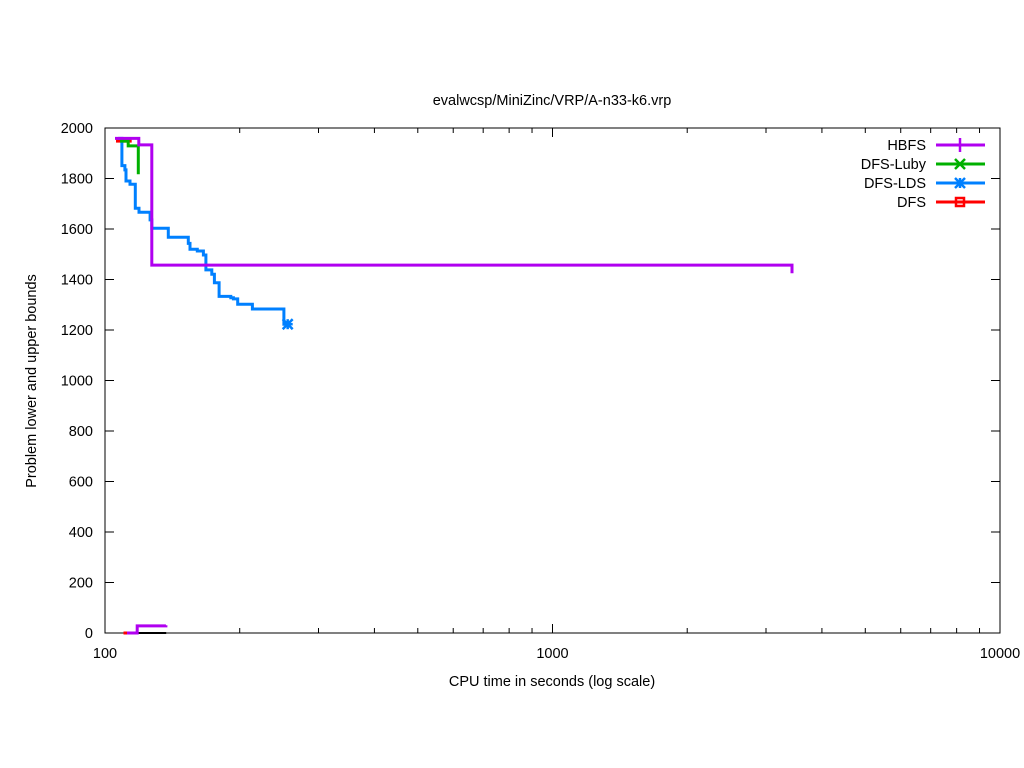 This screenshot has width=1024, height=768. I want to click on y-tick-label: 1400, so click(77, 281).